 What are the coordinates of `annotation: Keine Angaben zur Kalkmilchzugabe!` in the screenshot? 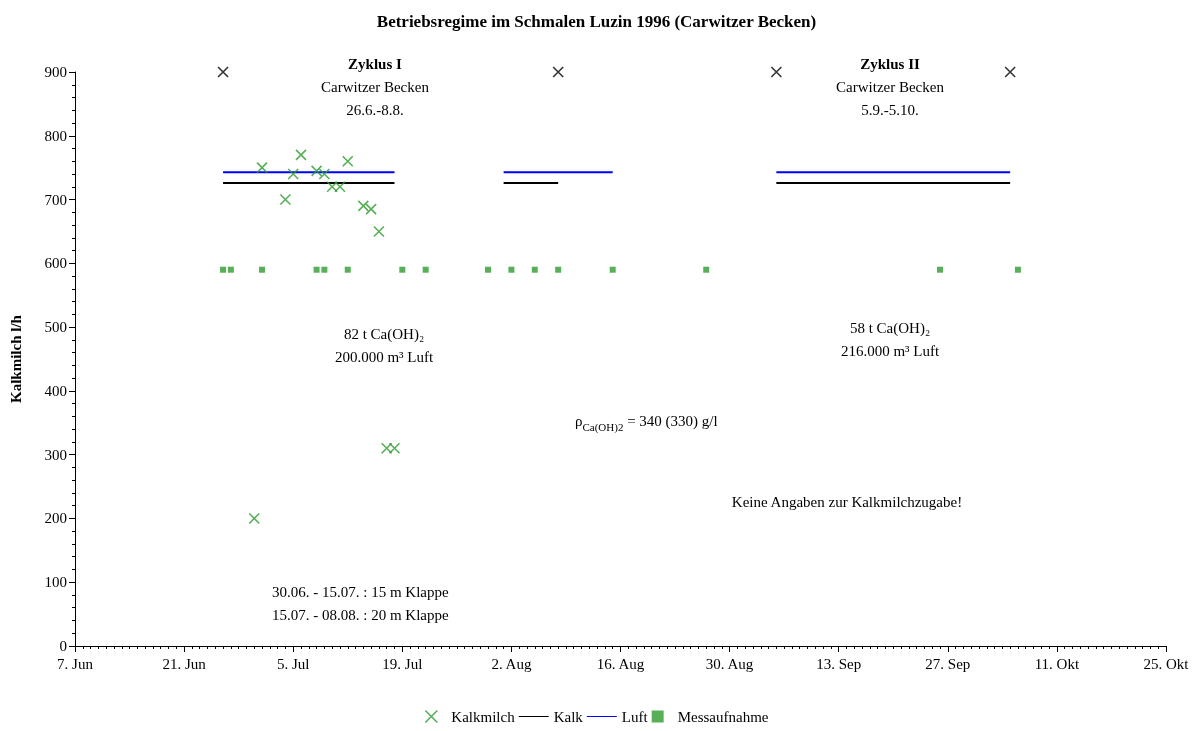 It's located at (847, 501).